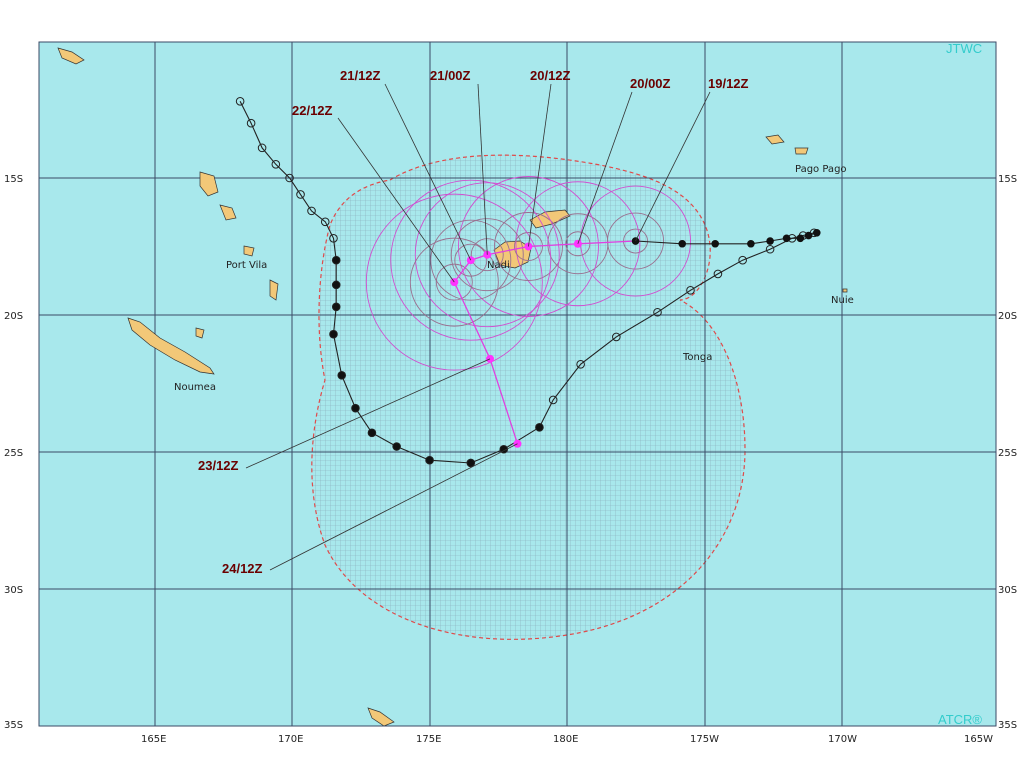 The image size is (1024, 769). Describe the element at coordinates (13, 179) in the screenshot. I see `lat-label-left: 15S` at that location.